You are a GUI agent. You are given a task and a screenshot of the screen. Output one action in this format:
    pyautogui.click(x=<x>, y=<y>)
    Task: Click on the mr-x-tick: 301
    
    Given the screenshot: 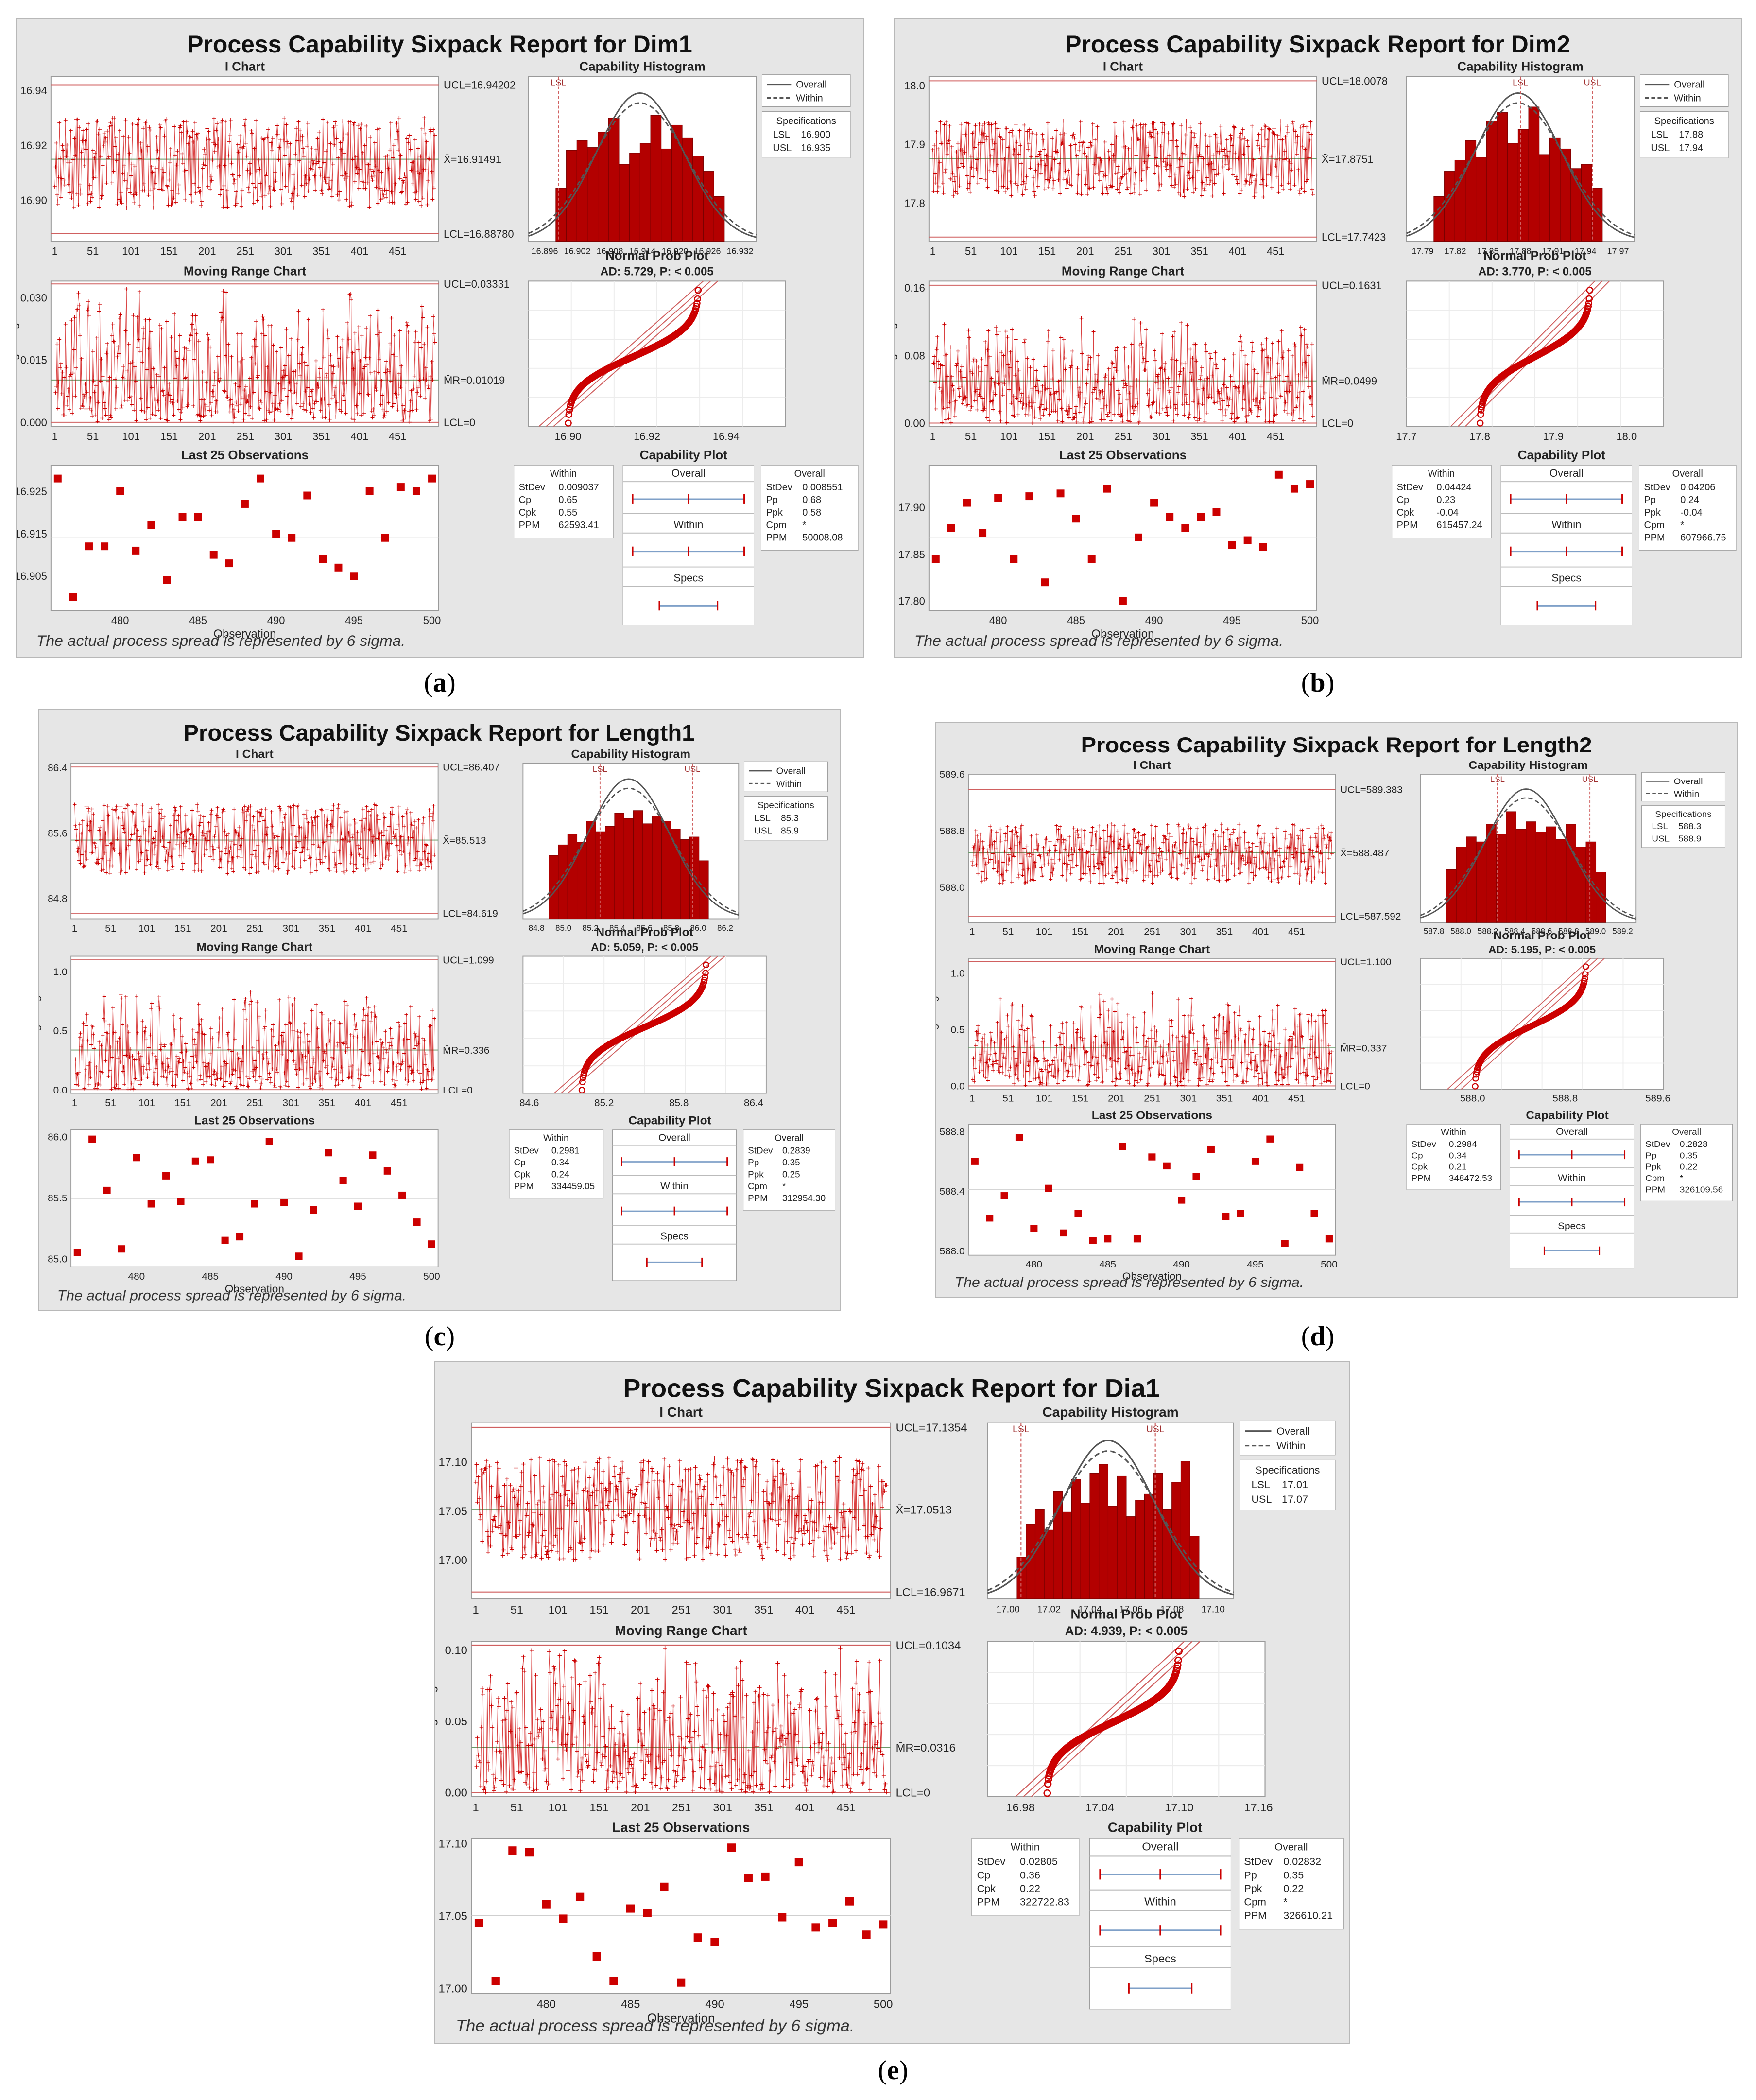 What is the action you would take?
    pyautogui.click(x=291, y=1103)
    